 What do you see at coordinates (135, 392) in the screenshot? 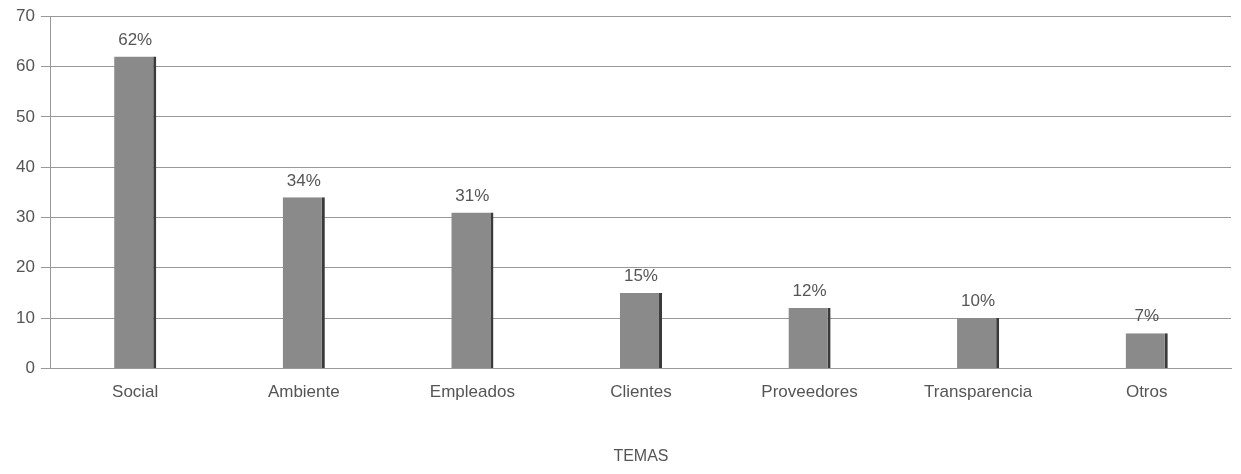
I see `x-tick-label: Social` at bounding box center [135, 392].